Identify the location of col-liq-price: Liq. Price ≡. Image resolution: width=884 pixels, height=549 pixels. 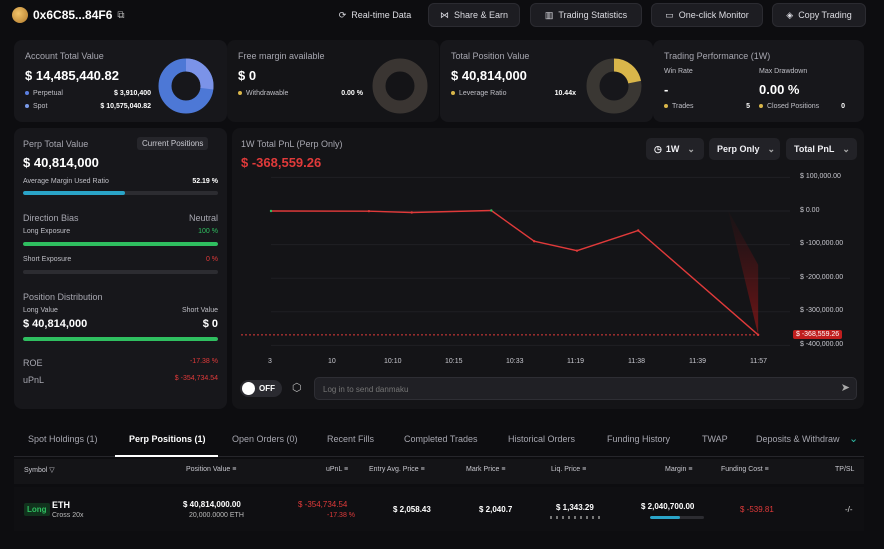
(569, 469).